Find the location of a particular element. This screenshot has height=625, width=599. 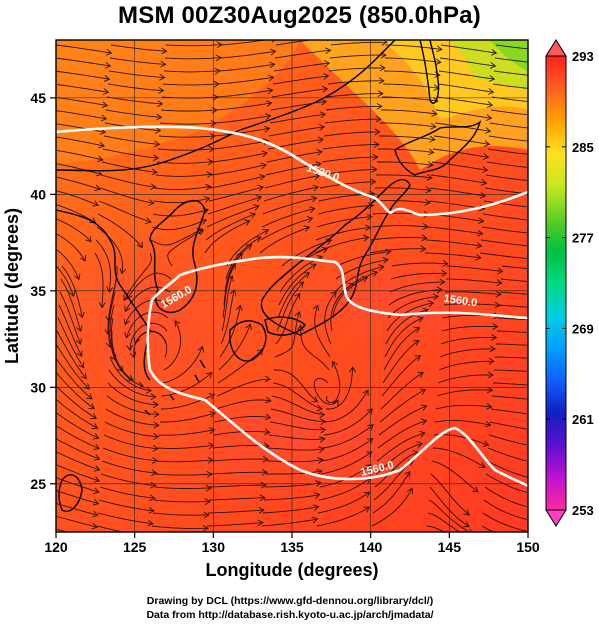

y-axis-ticks: 25 30 35 40 45 is located at coordinates (43, 291).